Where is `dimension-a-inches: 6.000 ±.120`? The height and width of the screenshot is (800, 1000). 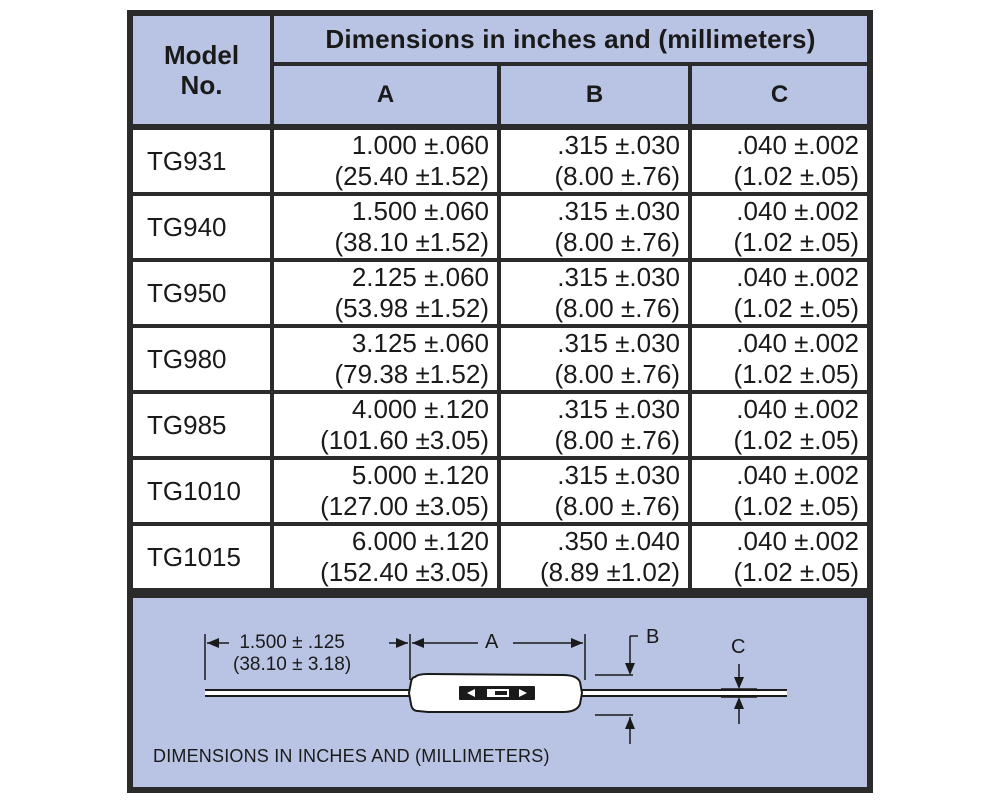
dimension-a-inches: 6.000 ±.120 is located at coordinates (420, 541).